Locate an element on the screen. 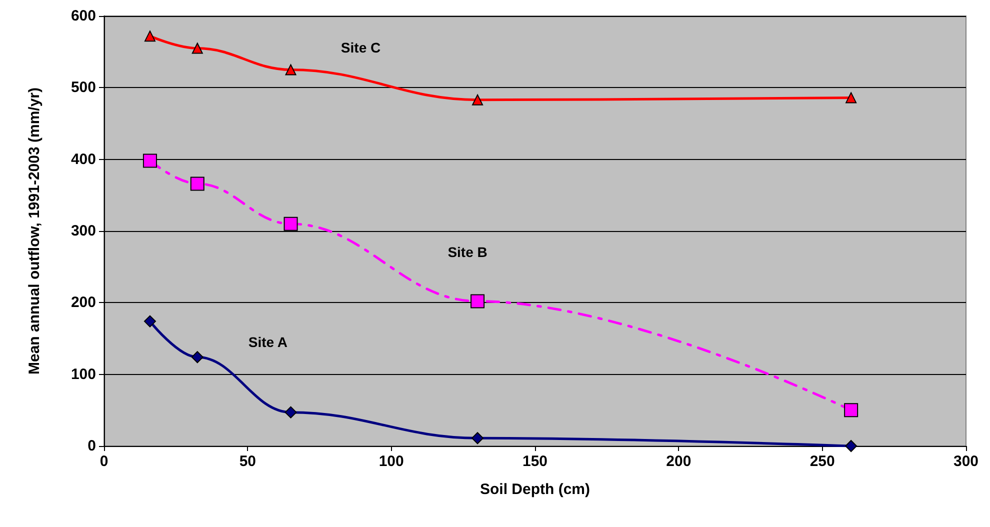  x-tick-label: 0 is located at coordinates (104, 461).